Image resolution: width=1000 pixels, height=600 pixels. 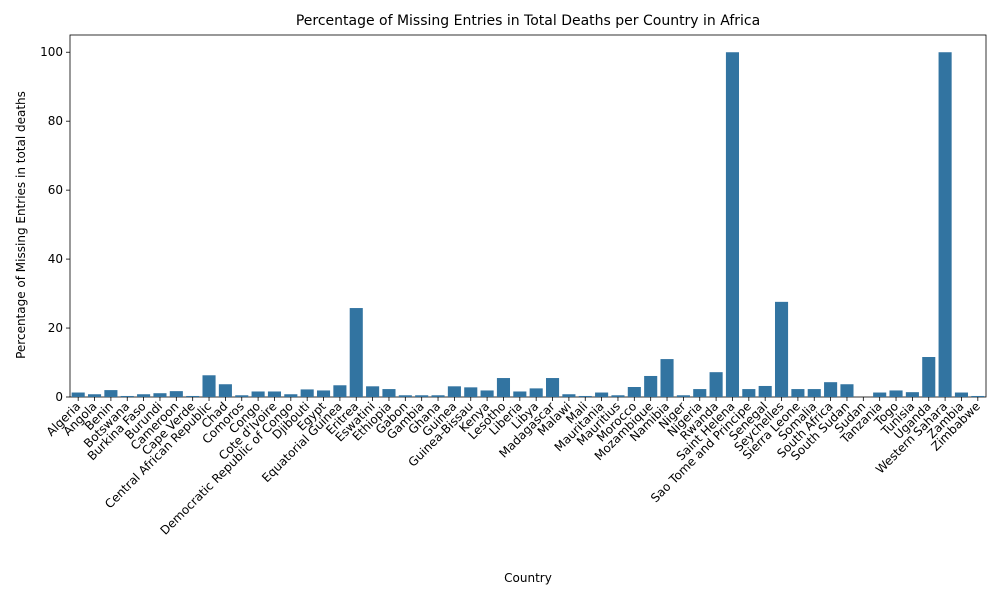 I want to click on x-axis-label: Country, so click(x=528, y=578).